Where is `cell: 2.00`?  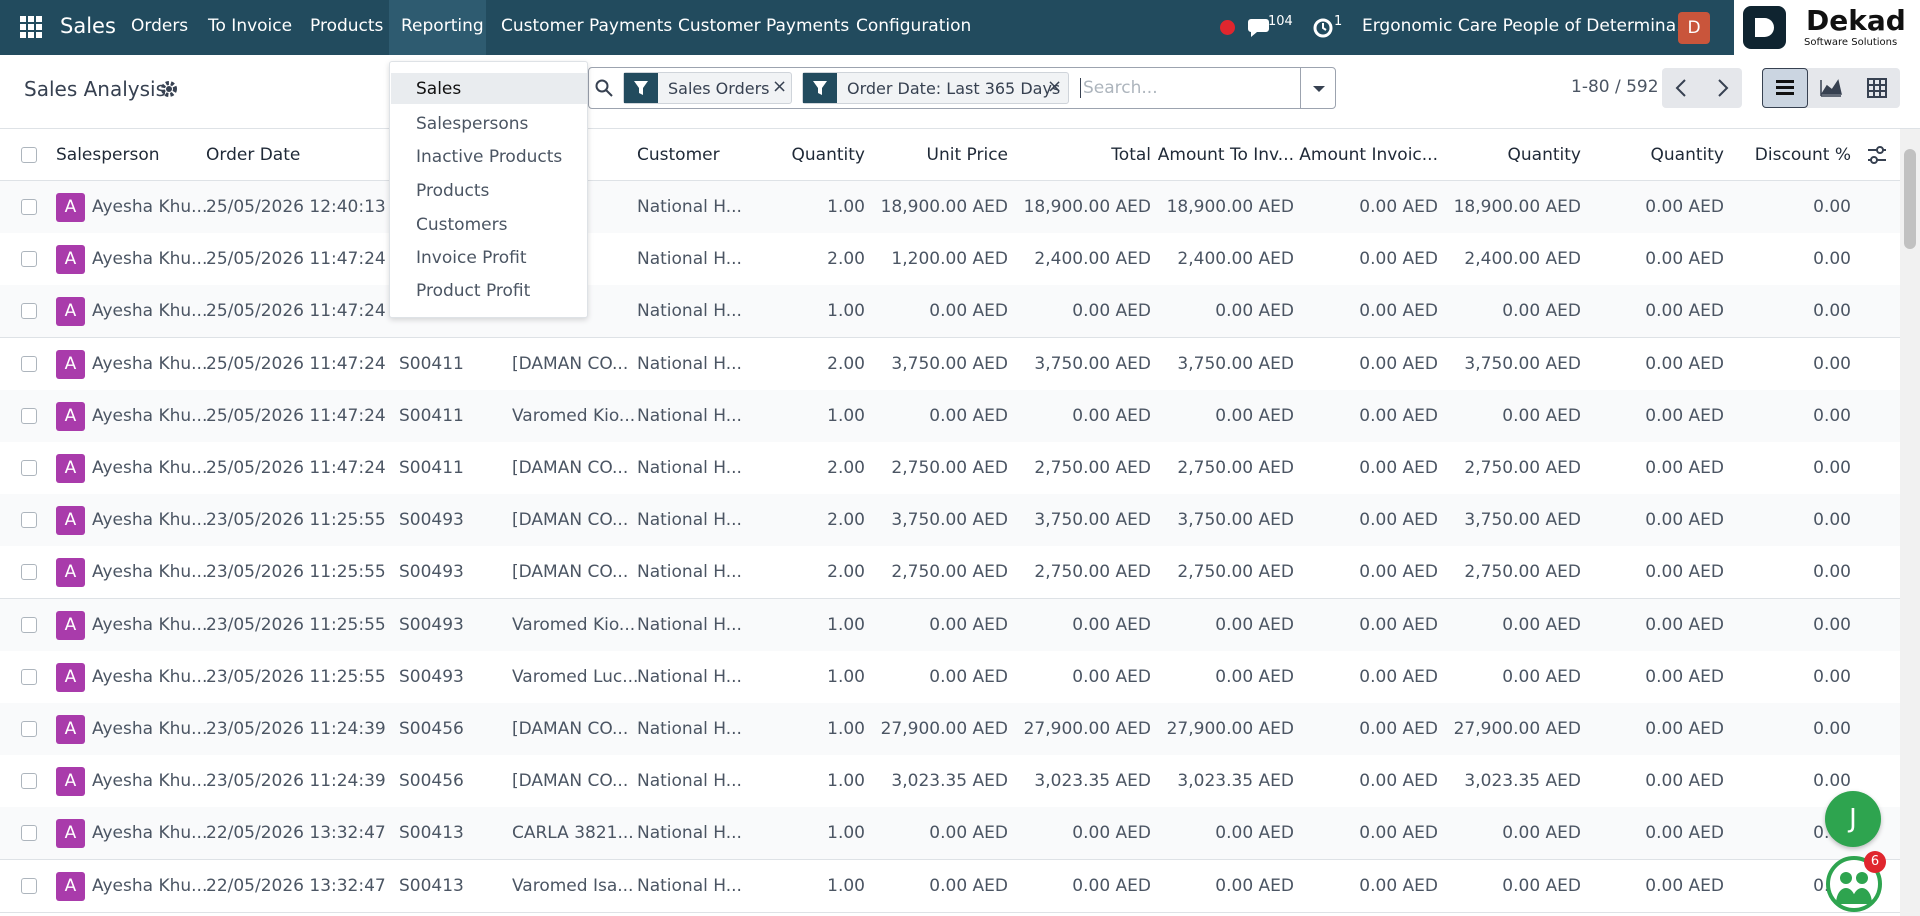 cell: 2.00 is located at coordinates (846, 259).